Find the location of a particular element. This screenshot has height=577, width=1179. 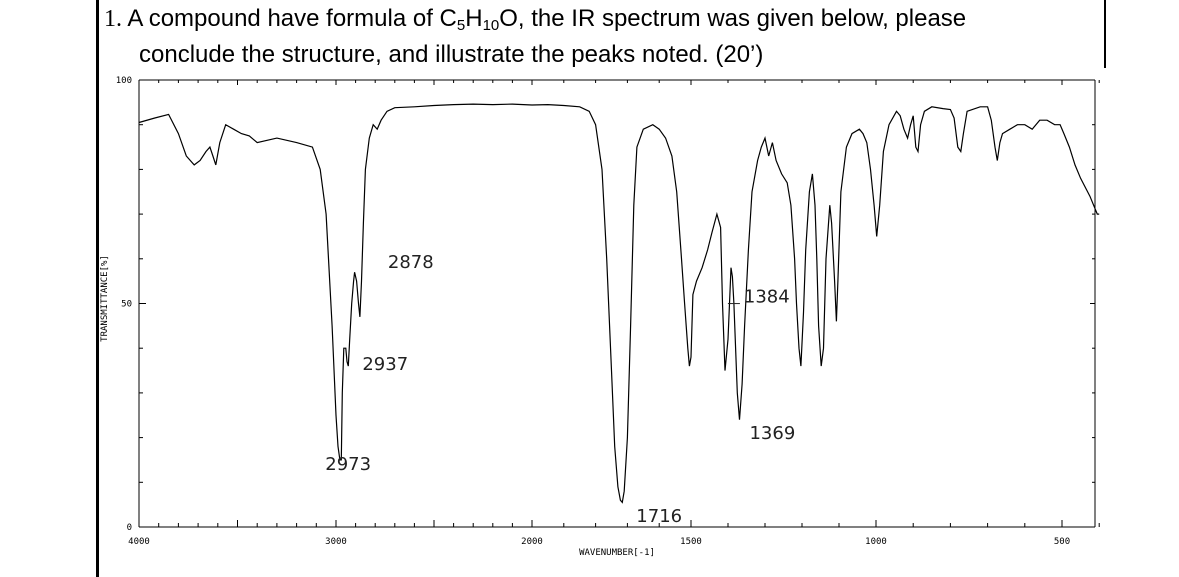

y-axis-label: TRANSMITTANCE[%] is located at coordinates (105, 298).